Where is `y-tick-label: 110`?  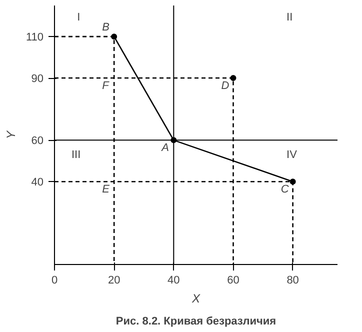
y-tick-label: 110 is located at coordinates (35, 38).